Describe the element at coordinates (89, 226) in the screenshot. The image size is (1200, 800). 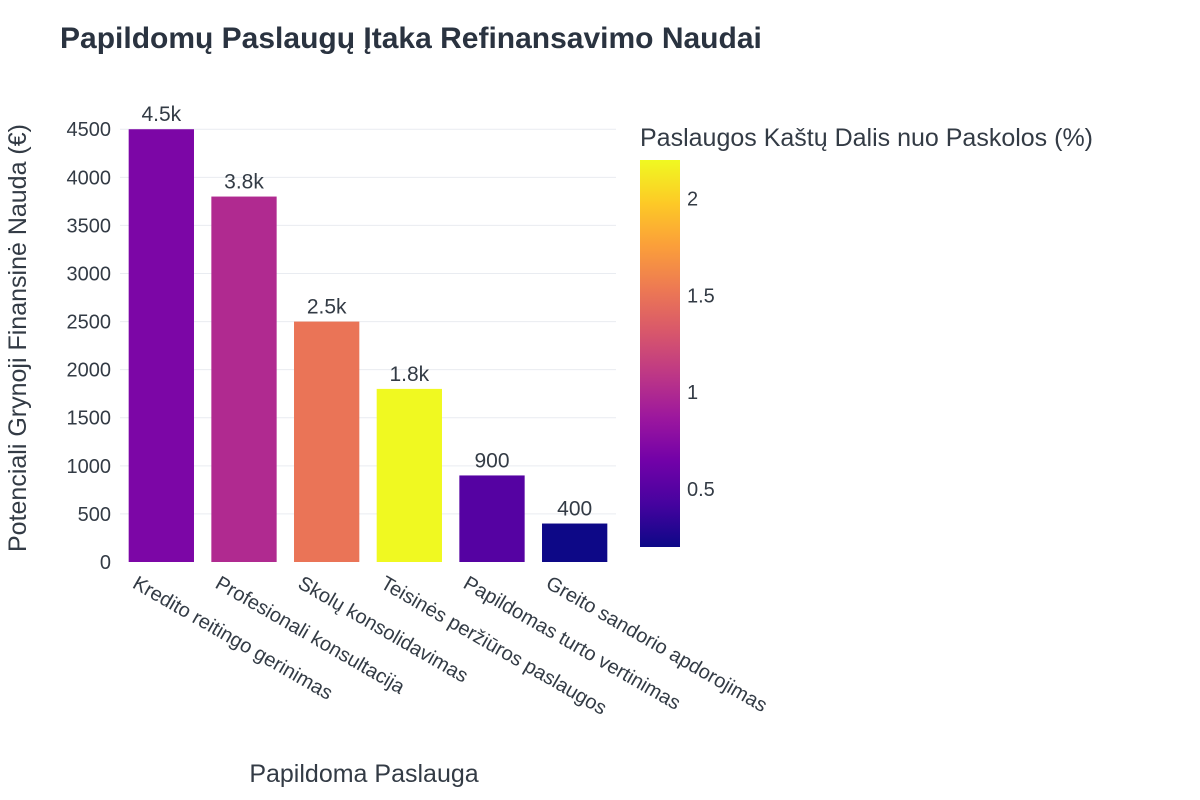
I see `y-tick-label: 3500` at that location.